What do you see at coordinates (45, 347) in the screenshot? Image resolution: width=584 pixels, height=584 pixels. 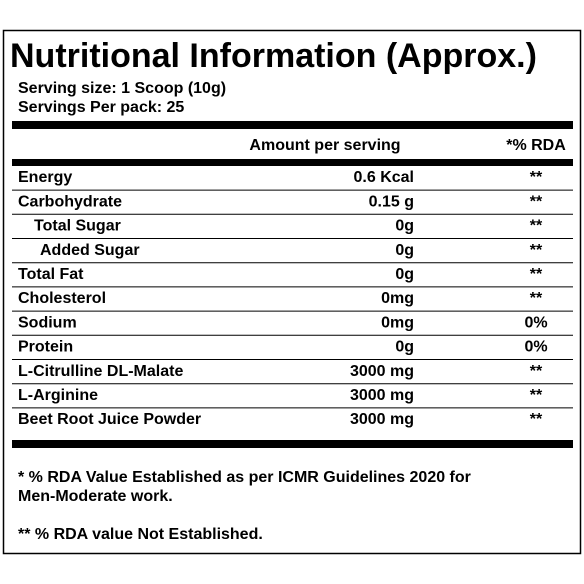 I see `nutrient-name: Protein` at bounding box center [45, 347].